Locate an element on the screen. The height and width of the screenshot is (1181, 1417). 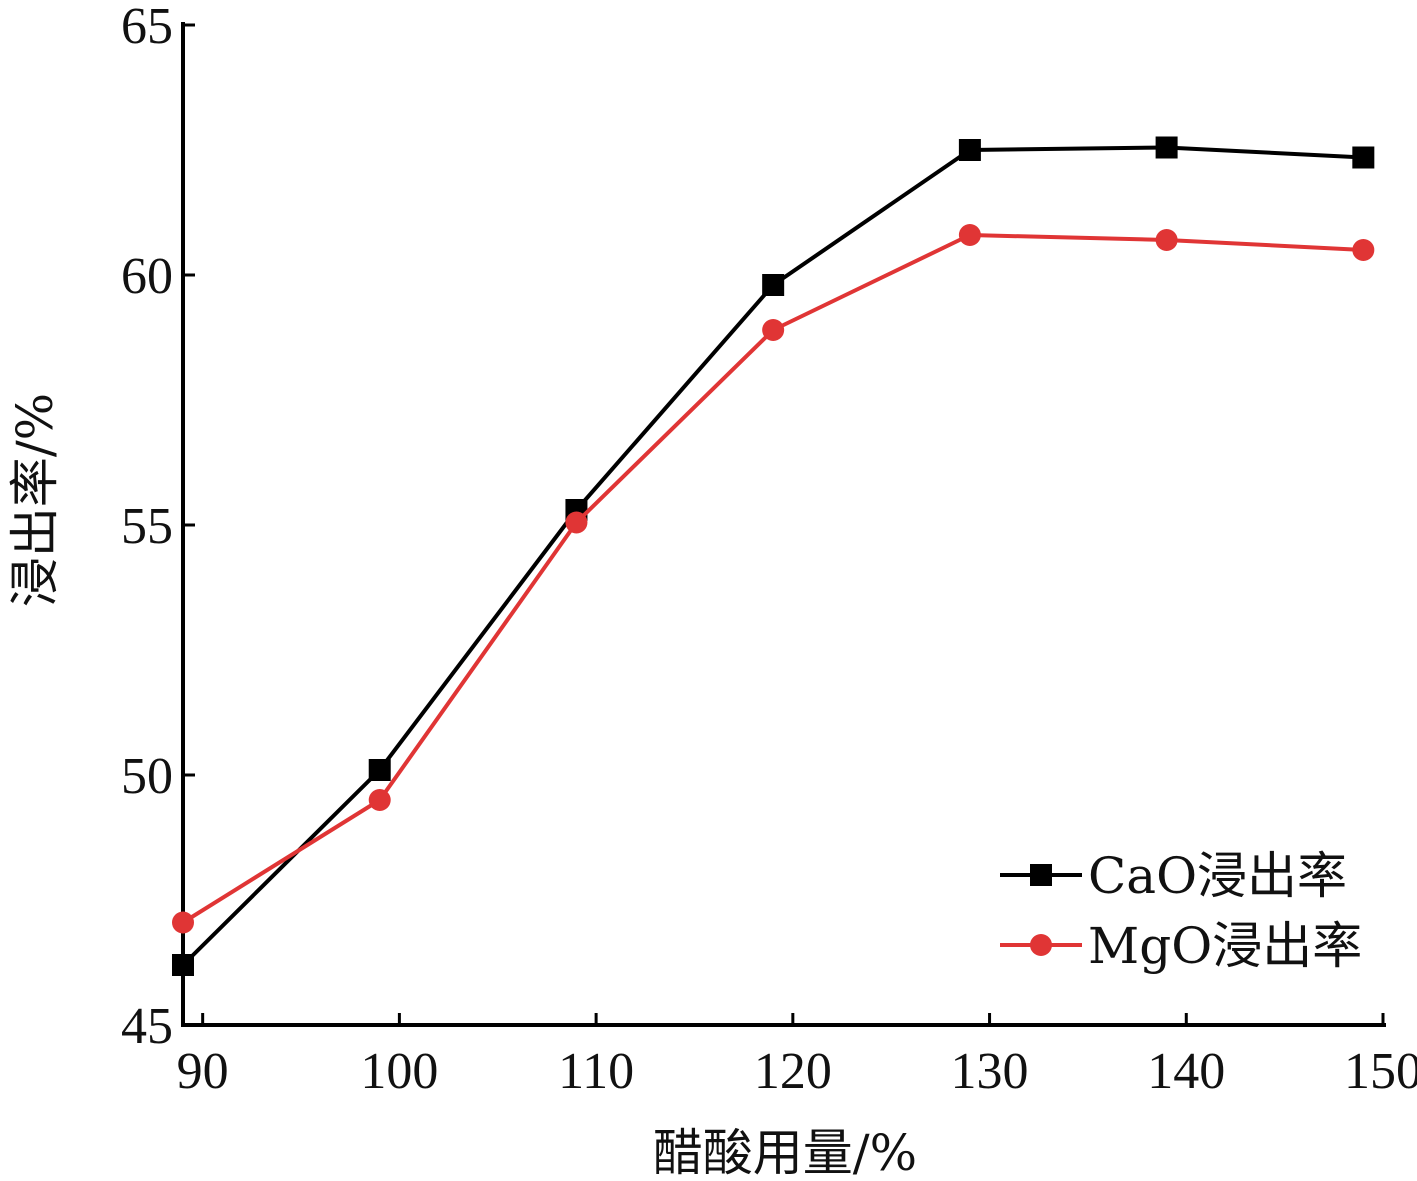
y-tick-label: 45 is located at coordinates (147, 1026).